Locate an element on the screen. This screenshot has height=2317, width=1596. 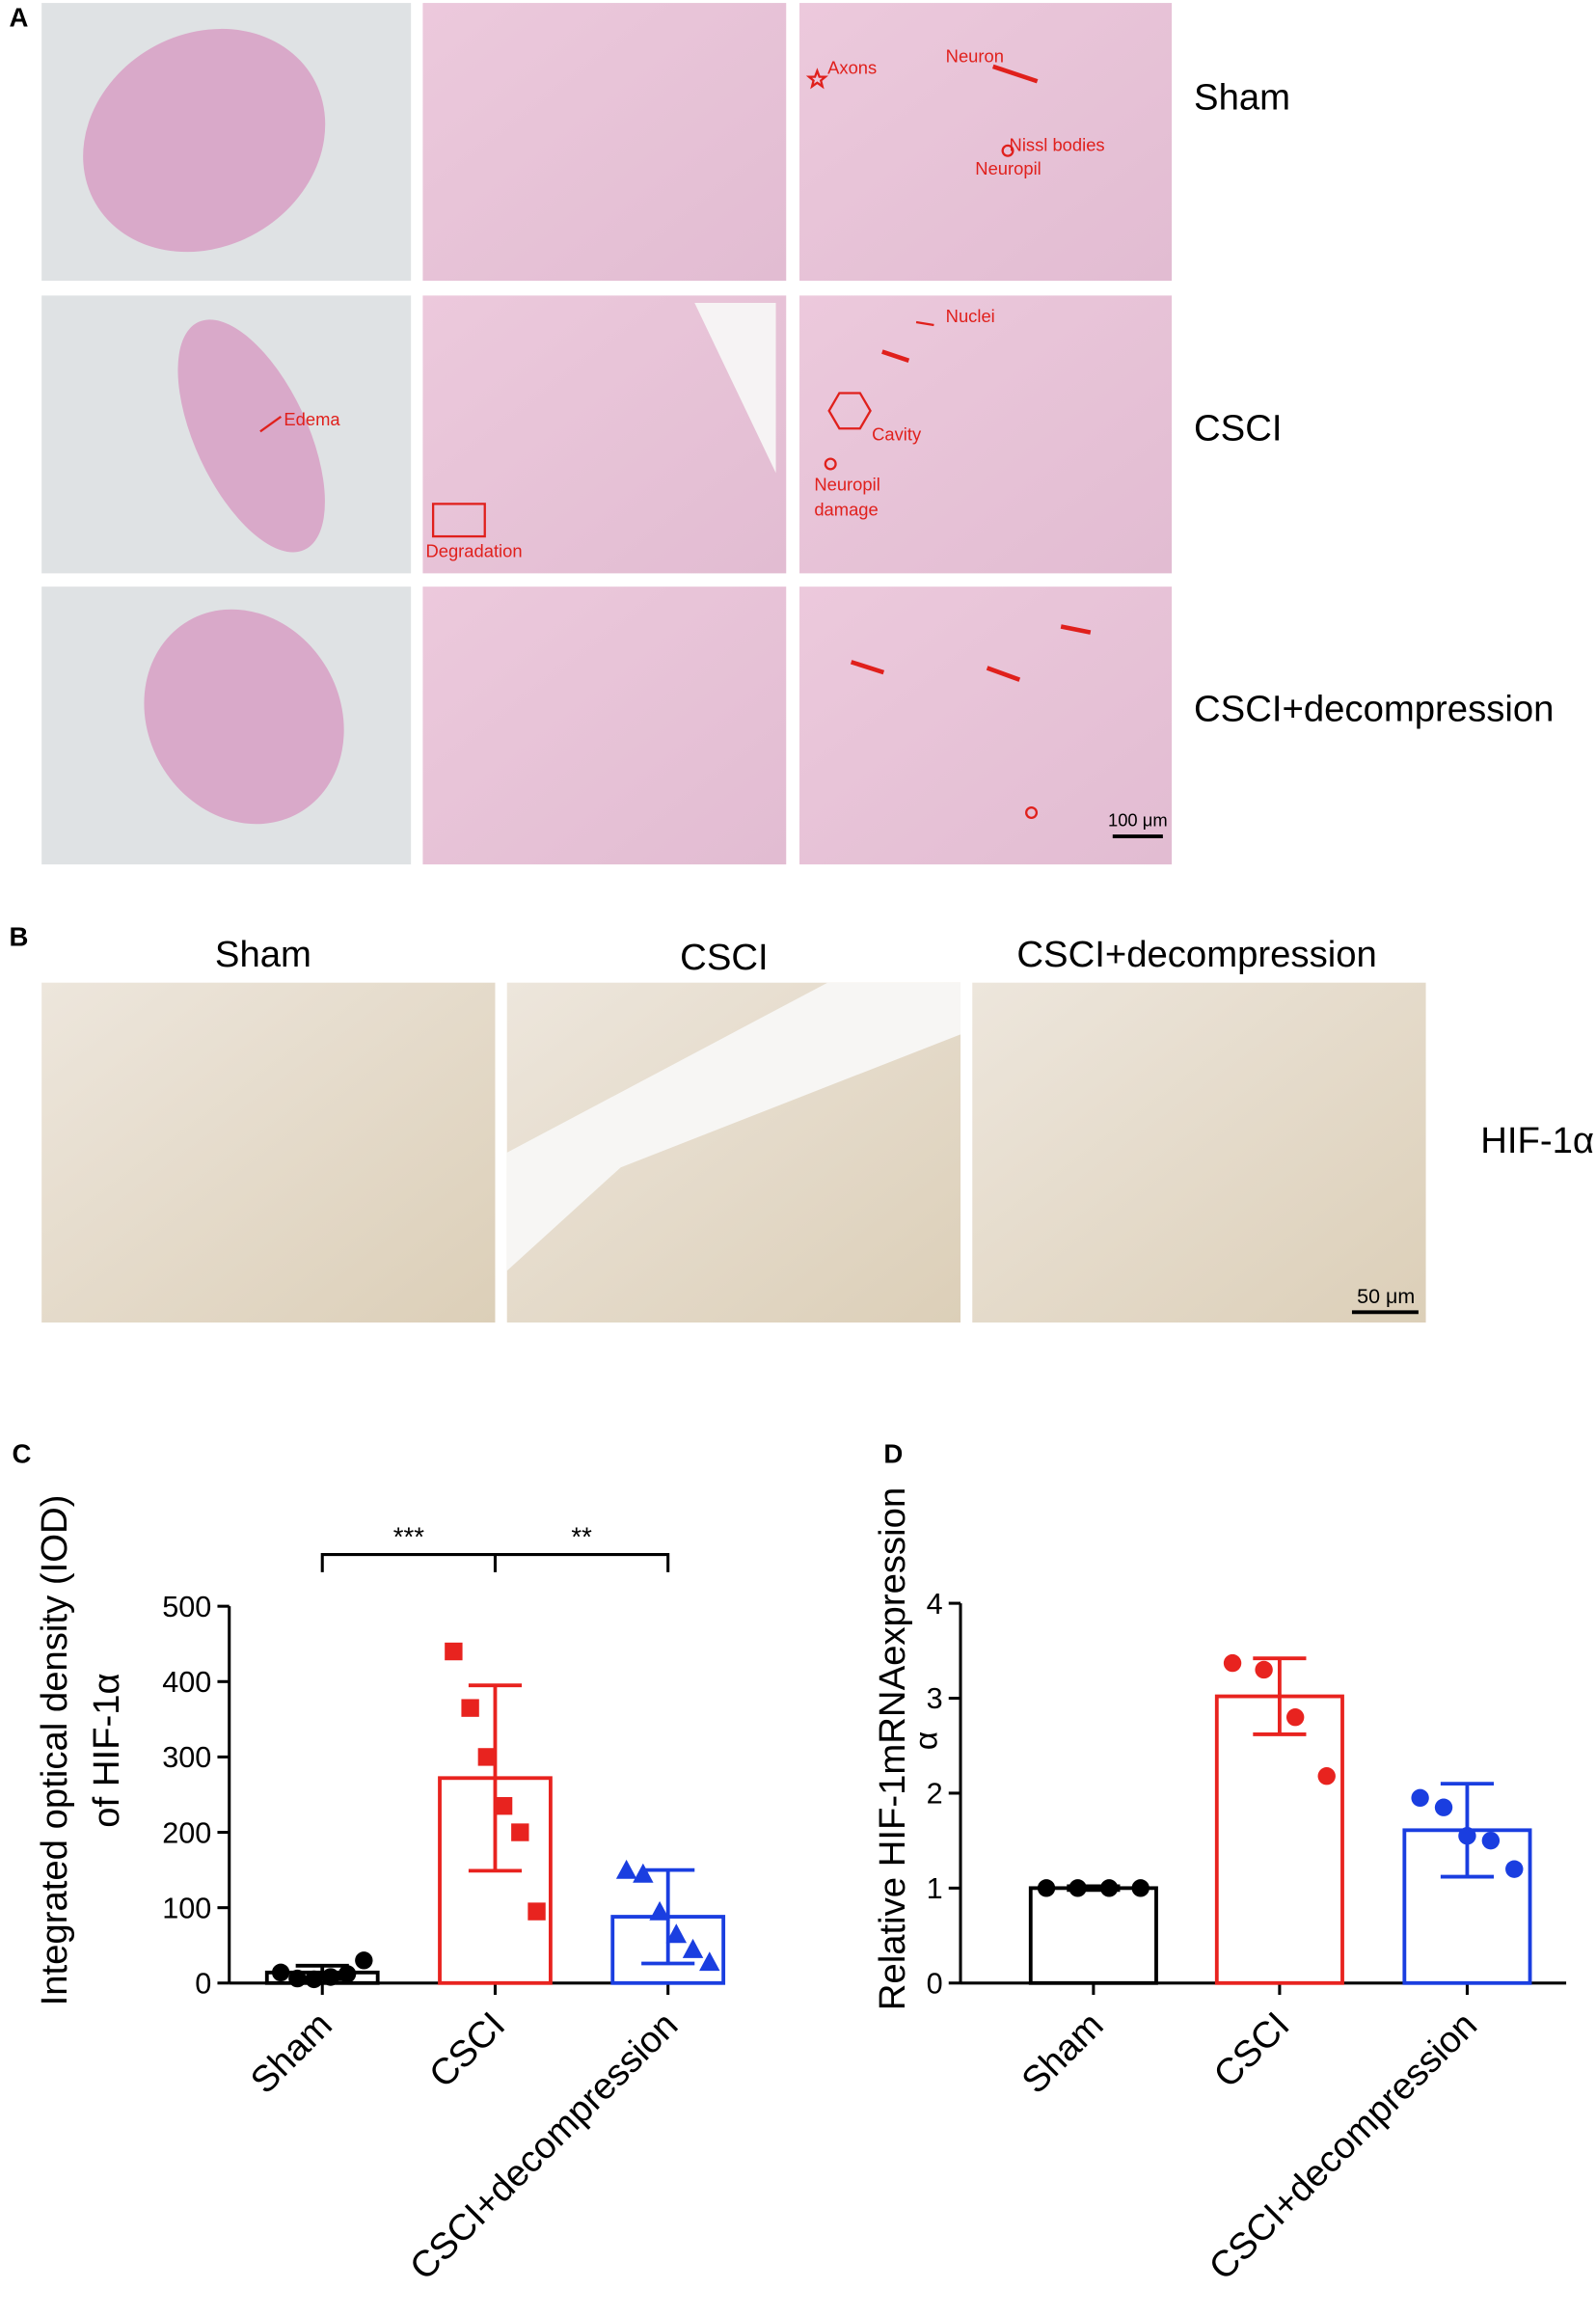
significance-label: ** is located at coordinates (582, 1536).